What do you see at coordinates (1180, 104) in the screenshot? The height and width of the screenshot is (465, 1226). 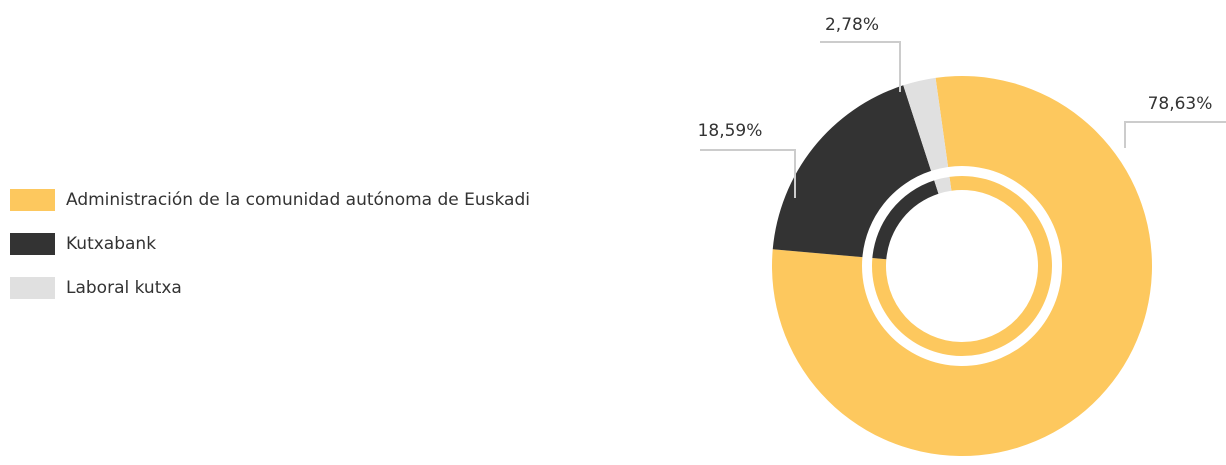 I see `value-label: 78,63%` at bounding box center [1180, 104].